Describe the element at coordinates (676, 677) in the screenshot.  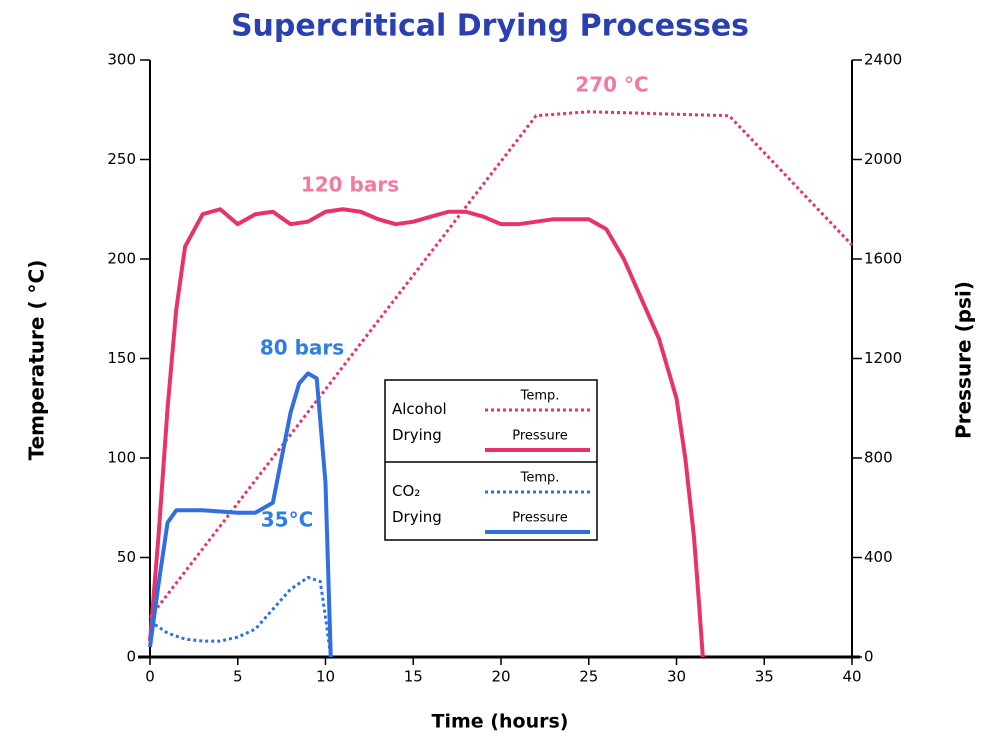
I see `x-tick-label: 30` at that location.